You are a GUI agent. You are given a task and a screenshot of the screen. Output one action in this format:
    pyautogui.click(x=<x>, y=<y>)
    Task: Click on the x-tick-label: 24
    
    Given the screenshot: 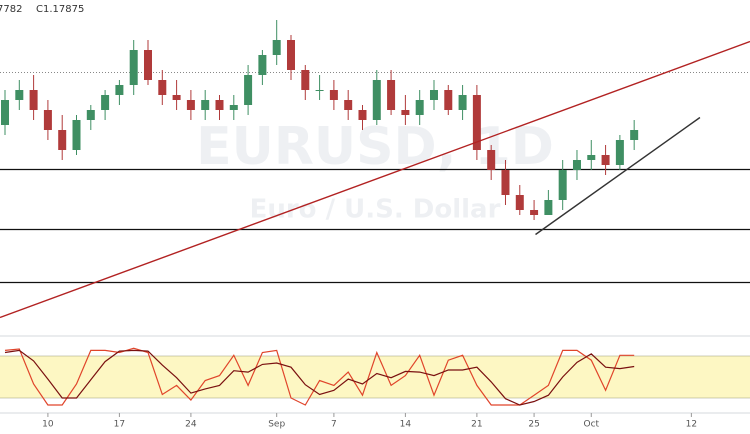 What is the action you would take?
    pyautogui.click(x=191, y=425)
    